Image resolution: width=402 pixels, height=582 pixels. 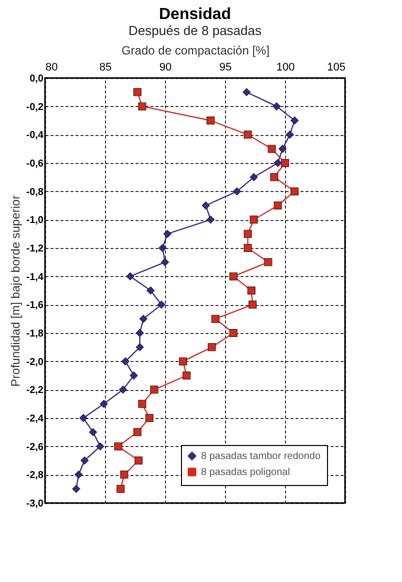 I want to click on y-tick-label: -1,2, so click(x=35, y=249).